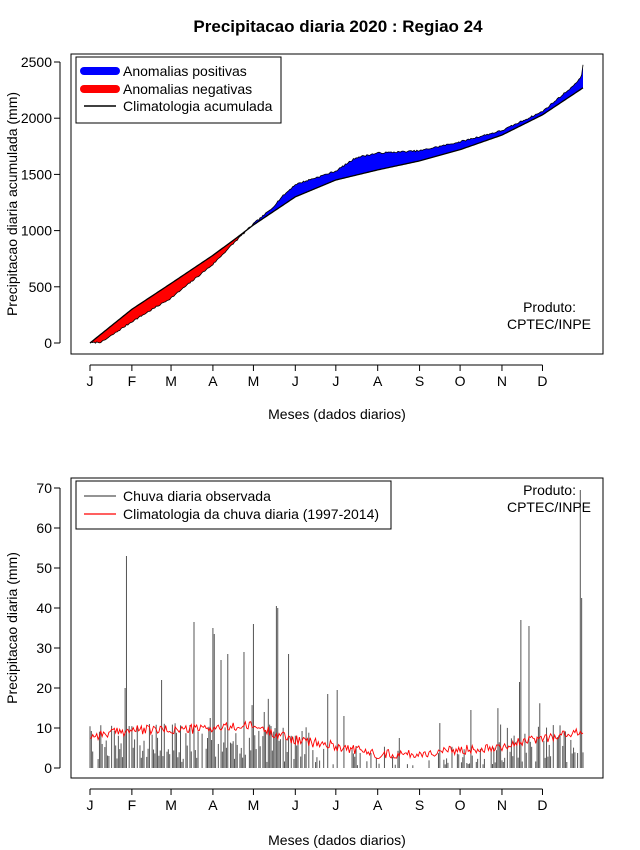 The height and width of the screenshot is (850, 640). Describe the element at coordinates (12, 628) in the screenshot. I see `daily-ylabel: Precipitacao diaria (mm)` at that location.